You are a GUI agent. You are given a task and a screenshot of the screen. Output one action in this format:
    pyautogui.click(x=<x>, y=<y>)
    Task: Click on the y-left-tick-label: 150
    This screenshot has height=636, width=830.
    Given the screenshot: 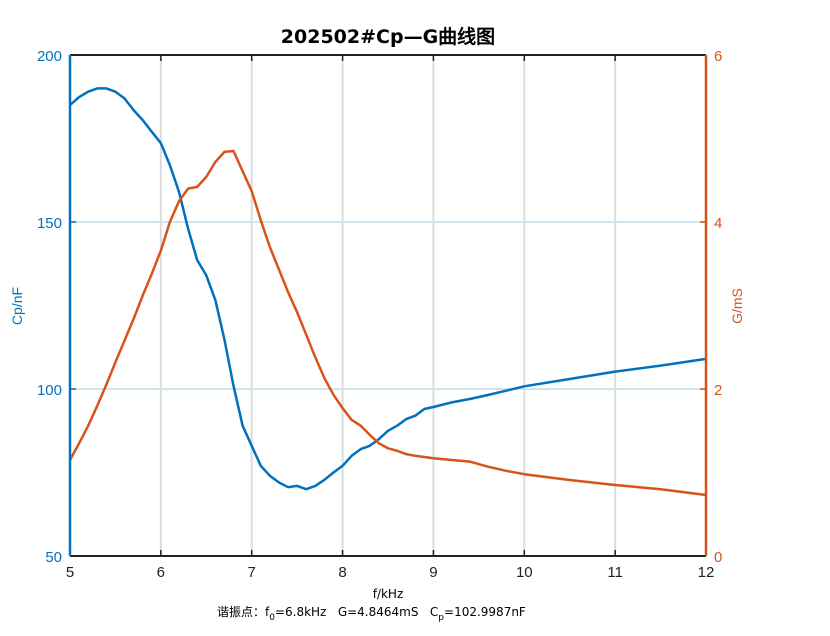 What is the action you would take?
    pyautogui.click(x=49, y=223)
    